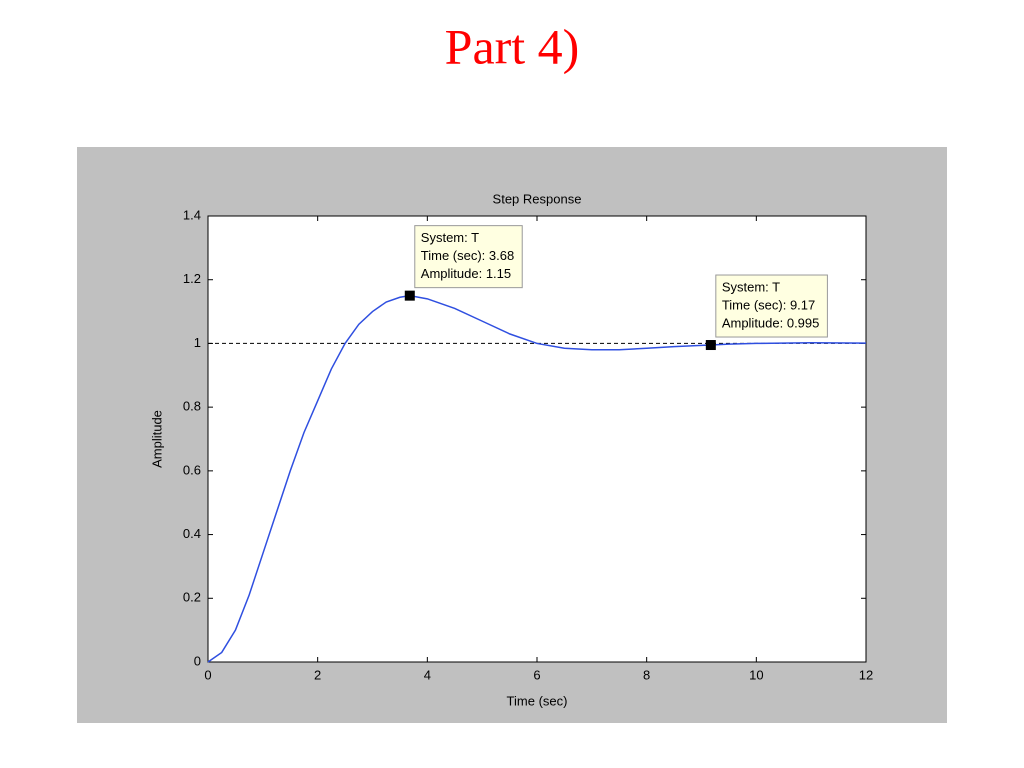 The width and height of the screenshot is (1024, 768). I want to click on datatip-text: Time (sec): 9.17, so click(768, 304).